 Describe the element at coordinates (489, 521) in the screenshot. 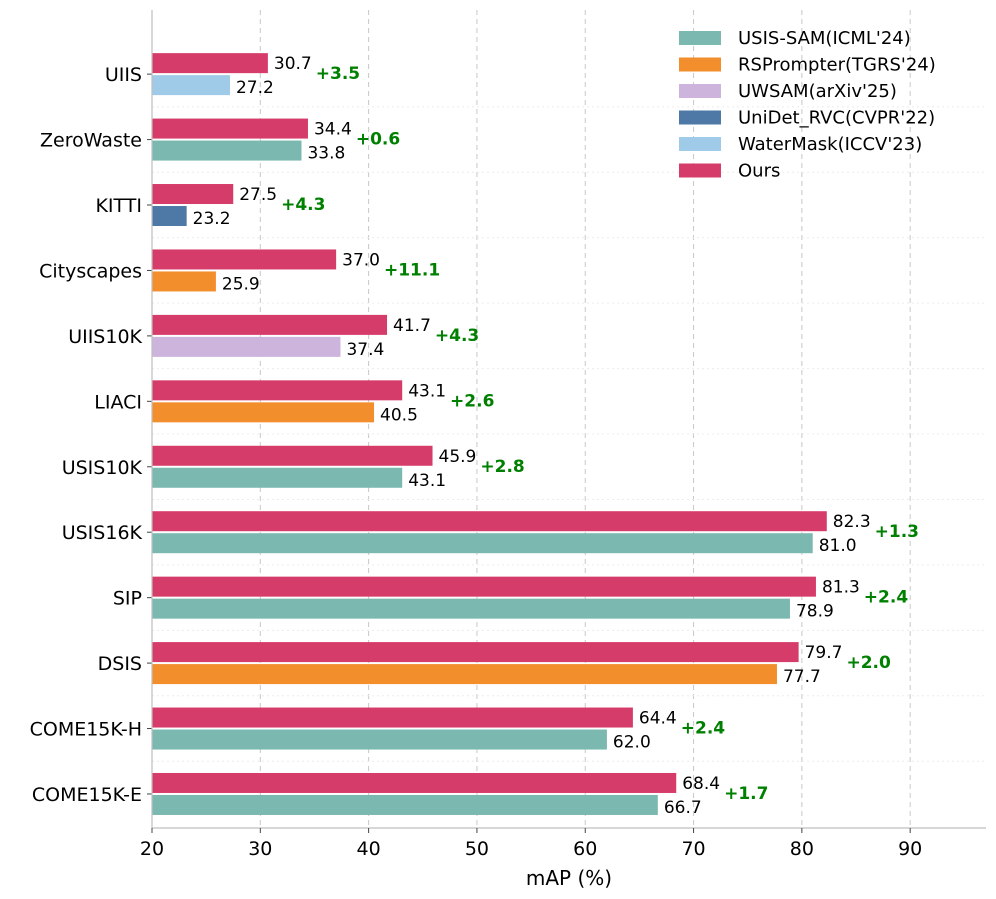

I see `bar-ours-usis16k` at that location.